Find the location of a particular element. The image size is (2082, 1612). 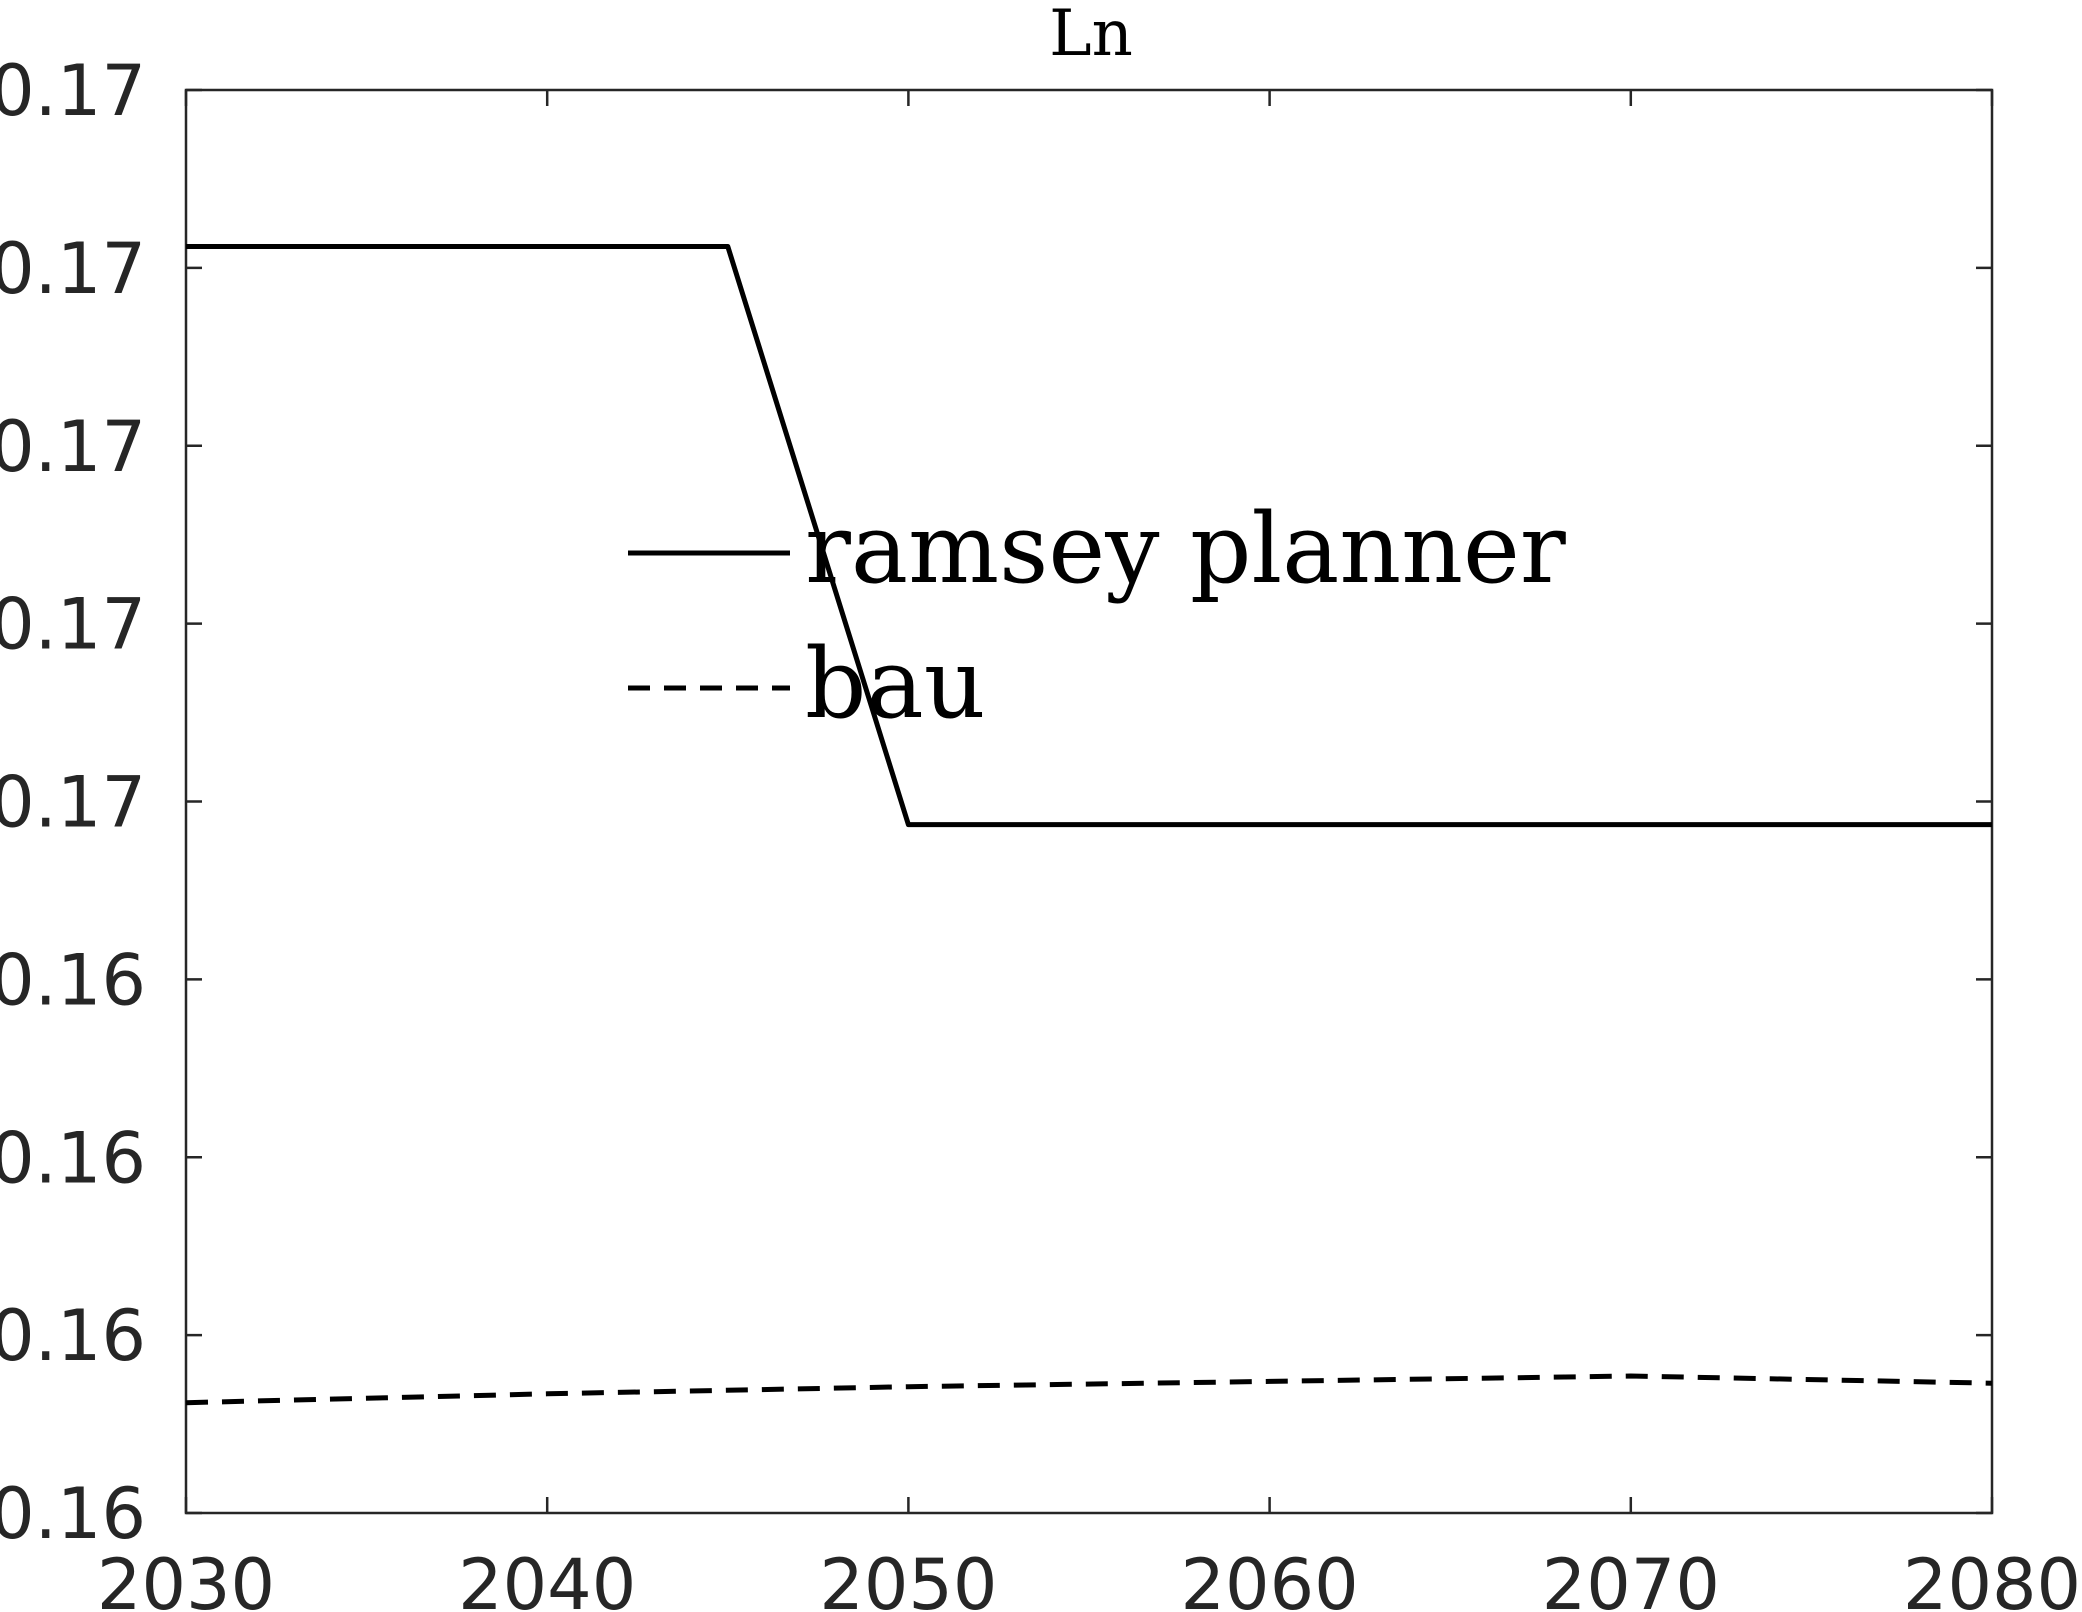

x-tick-label: 2040 is located at coordinates (547, 1578).